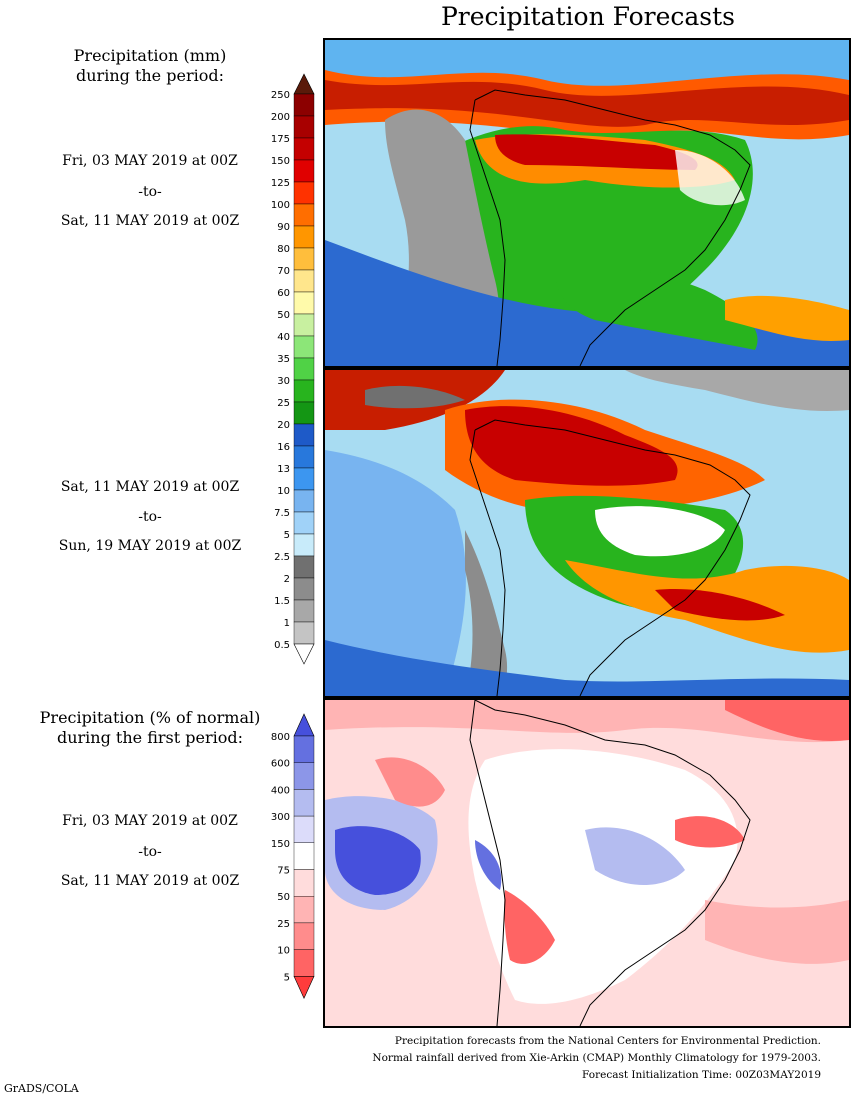 The image size is (851, 1101). What do you see at coordinates (280, 117) in the screenshot?
I see `precip-colorbar-tick-label: 200` at bounding box center [280, 117].